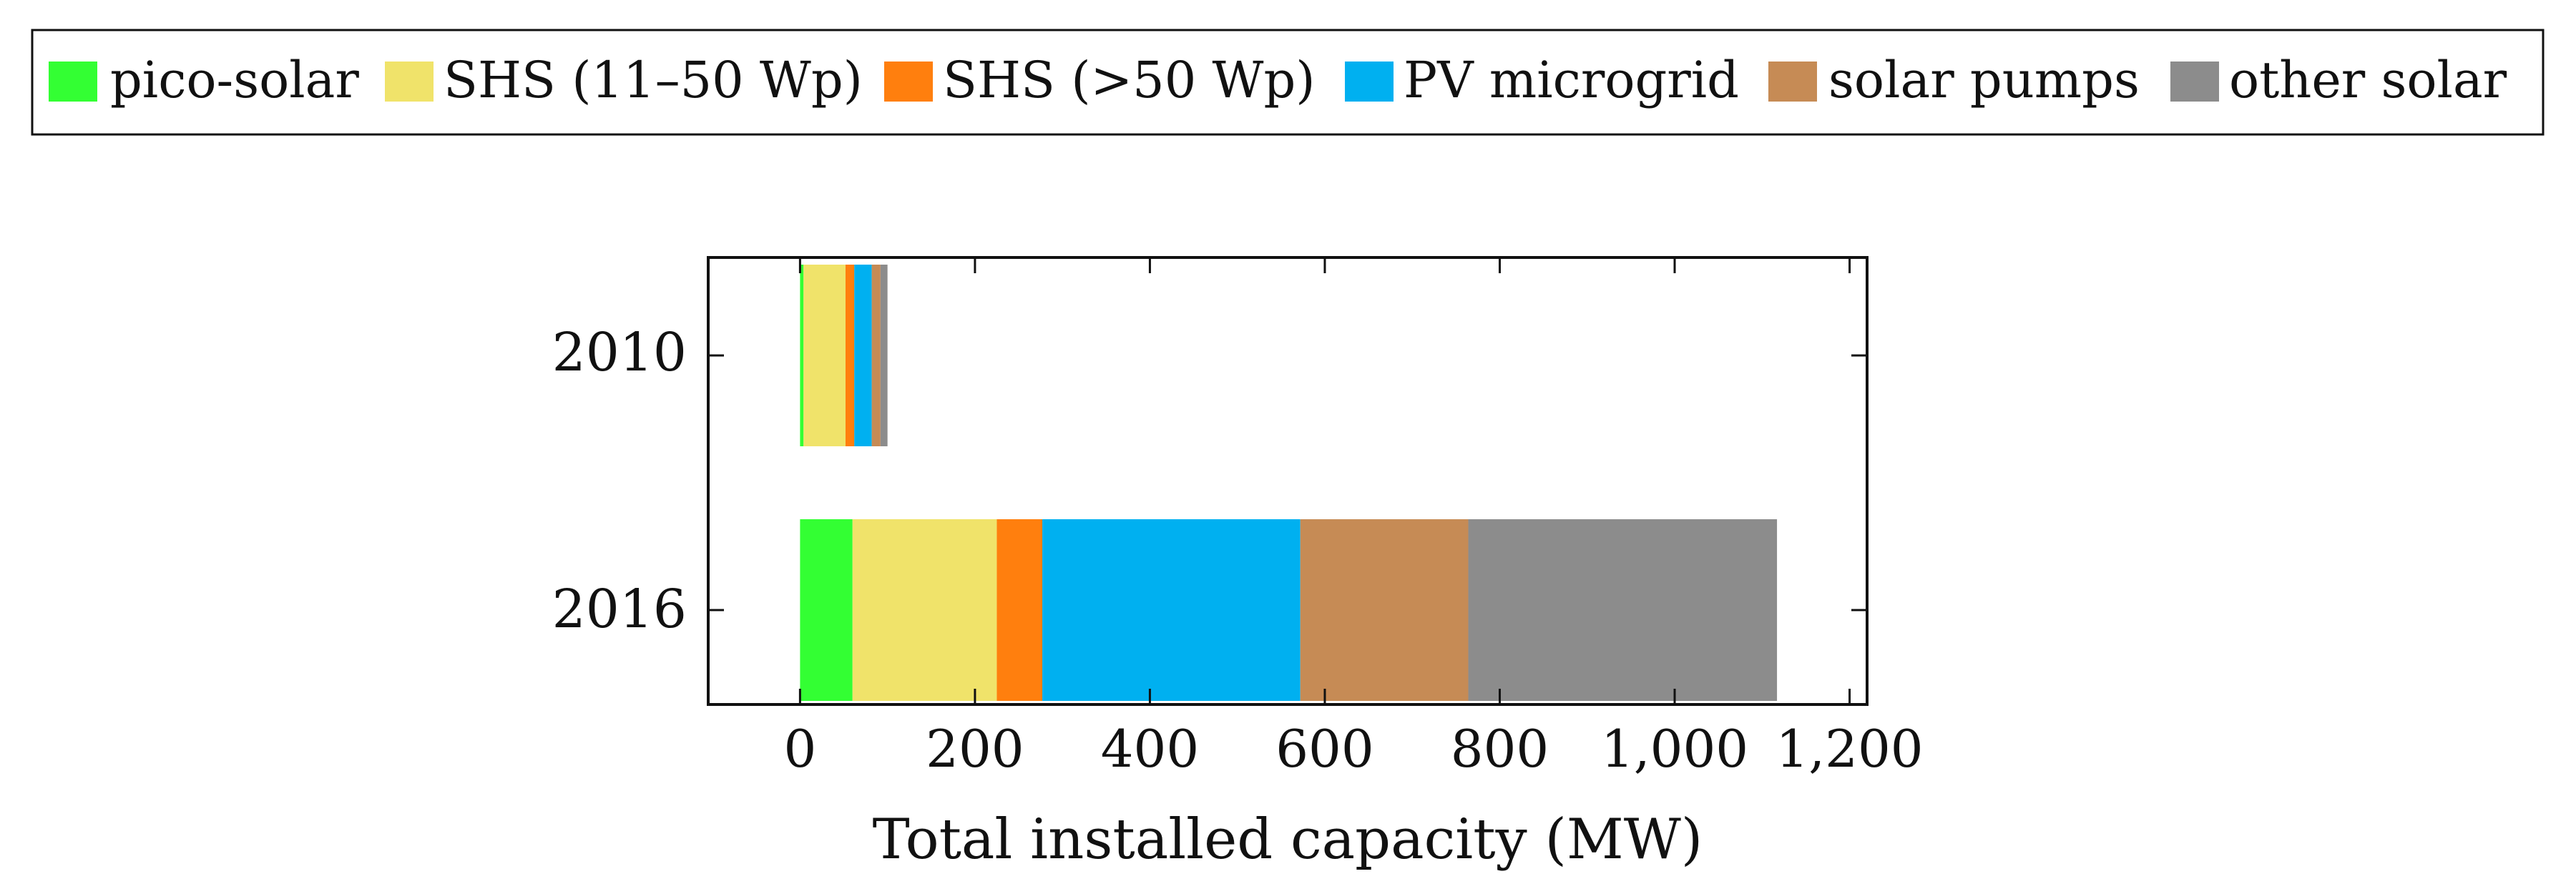  I want to click on bar-2016-pico-solar, so click(826, 610).